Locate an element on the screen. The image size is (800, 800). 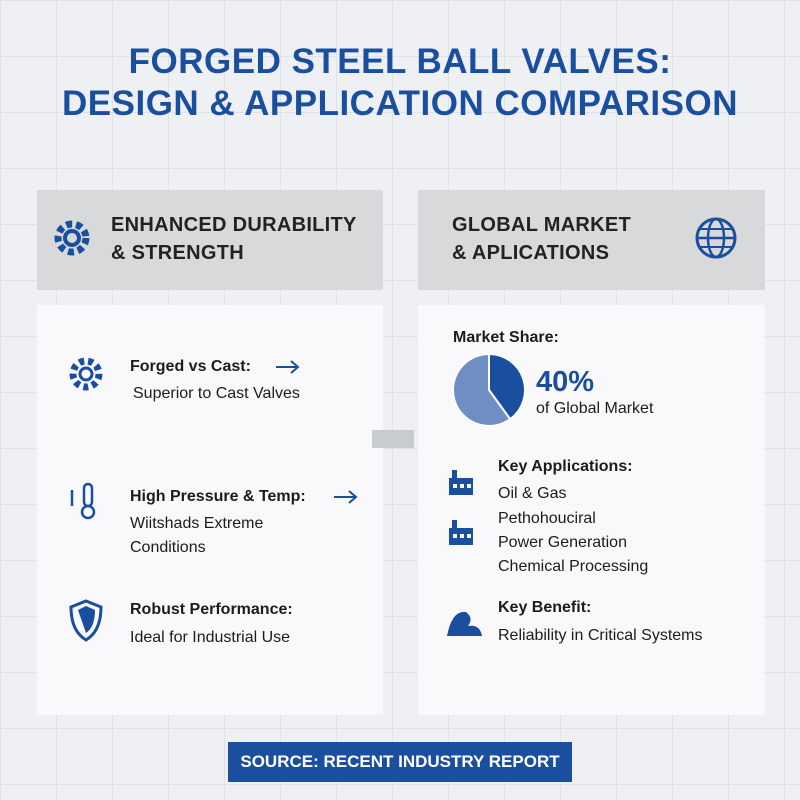
item-title: Forged vs Cast: is located at coordinates (190, 366).